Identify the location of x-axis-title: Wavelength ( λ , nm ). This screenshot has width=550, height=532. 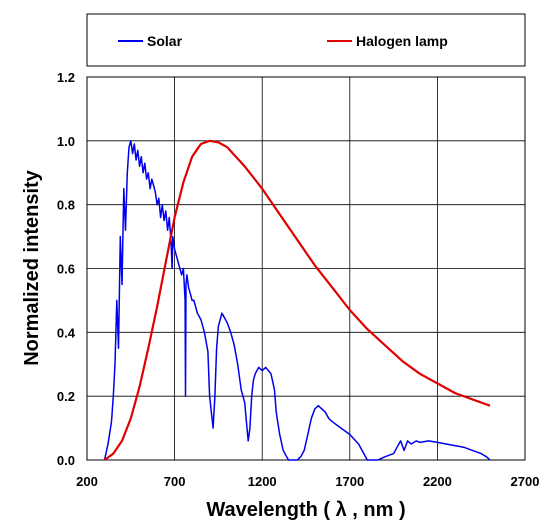
(305, 510).